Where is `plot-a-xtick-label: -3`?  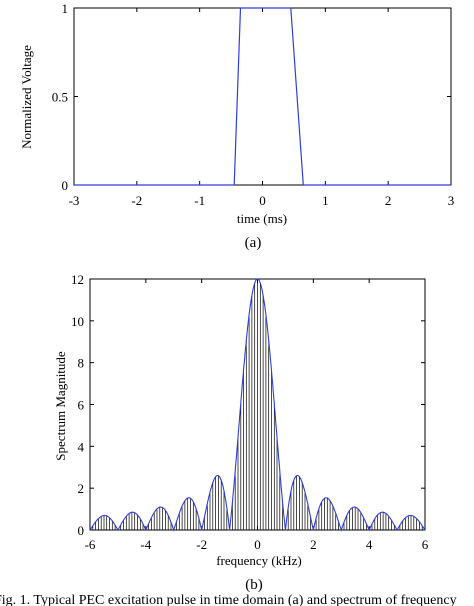
plot-a-xtick-label: -3 is located at coordinates (74, 200).